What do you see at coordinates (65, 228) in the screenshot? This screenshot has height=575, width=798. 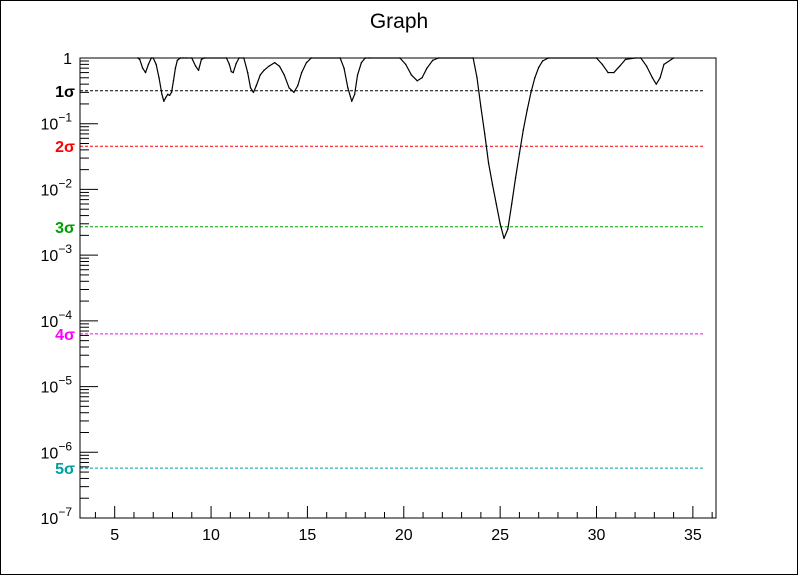 I see `sigma-label-3: 3σ` at bounding box center [65, 228].